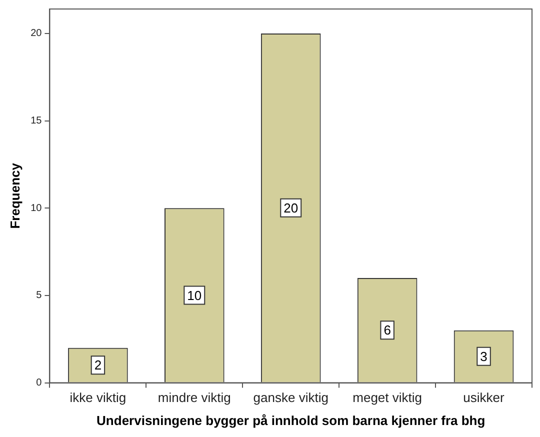 The width and height of the screenshot is (540, 437). I want to click on x-tick-label: ikke viktig, so click(98, 398).